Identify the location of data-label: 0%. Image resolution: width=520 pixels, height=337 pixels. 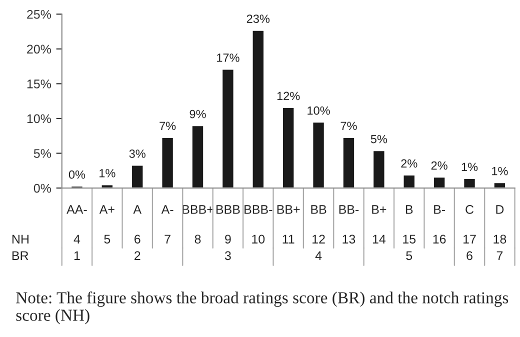
(77, 174).